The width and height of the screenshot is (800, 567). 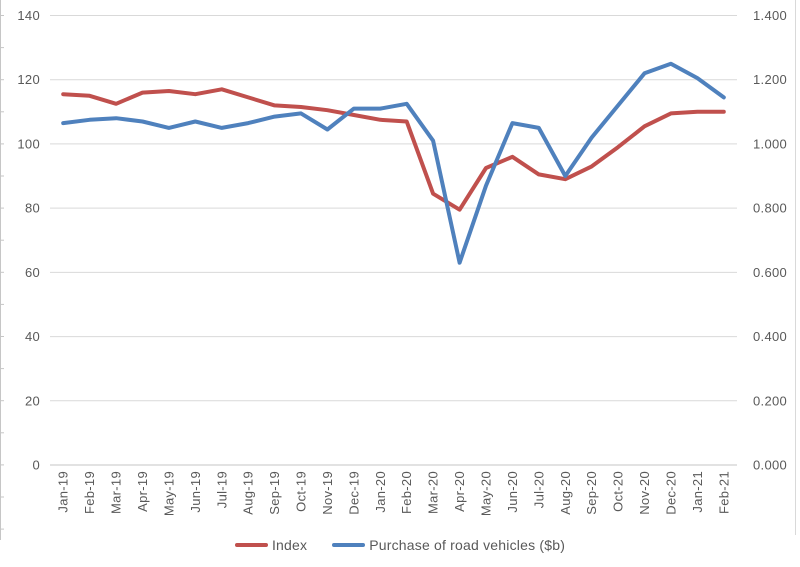 I want to click on x-axis-tick-label: Jun-20, so click(x=512, y=492).